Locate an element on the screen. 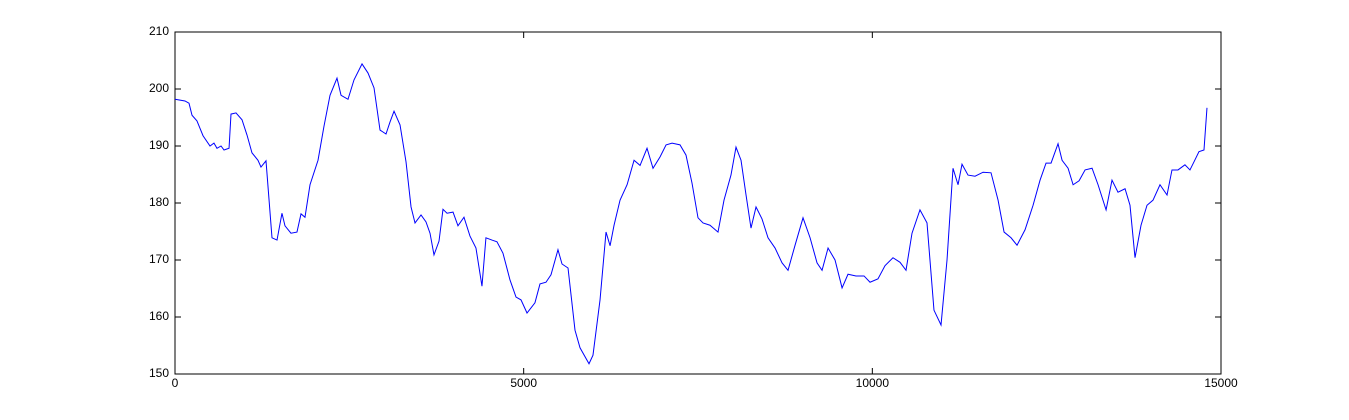 The height and width of the screenshot is (420, 1349). x-tick-label: 15000 is located at coordinates (1221, 383).